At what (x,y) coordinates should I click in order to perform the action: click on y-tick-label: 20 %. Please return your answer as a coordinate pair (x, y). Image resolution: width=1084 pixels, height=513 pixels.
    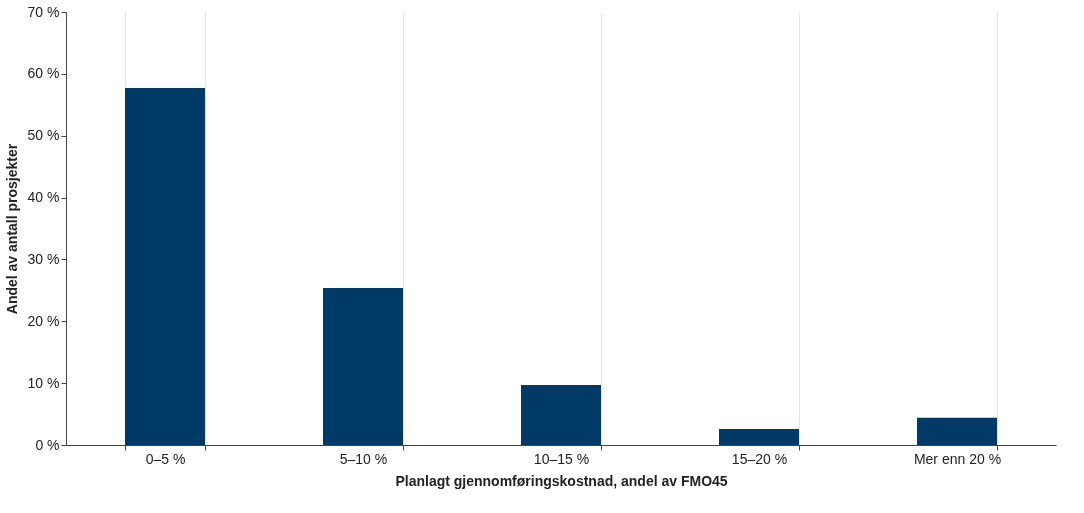
    Looking at the image, I should click on (43, 320).